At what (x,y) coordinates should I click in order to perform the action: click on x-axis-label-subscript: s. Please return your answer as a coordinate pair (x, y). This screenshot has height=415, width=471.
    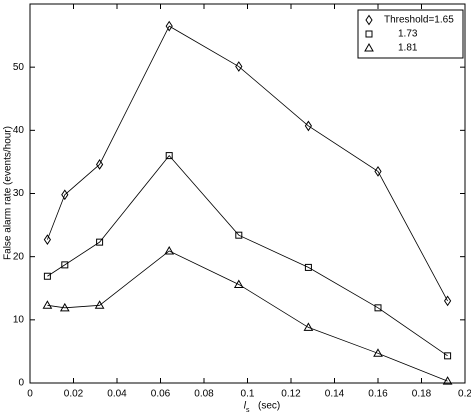
    Looking at the image, I should click on (248, 410).